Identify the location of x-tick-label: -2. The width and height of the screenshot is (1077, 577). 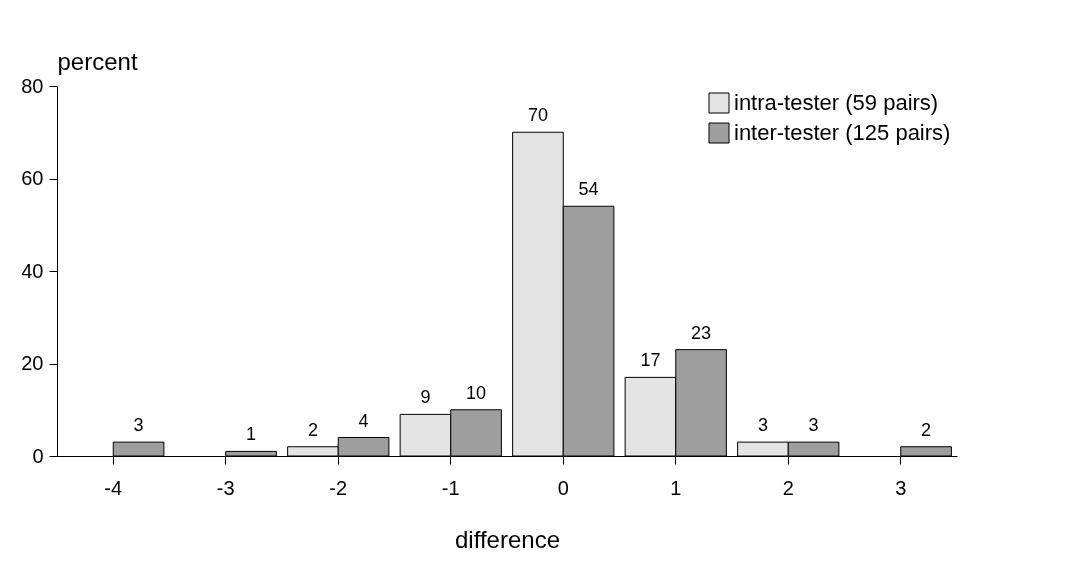
(338, 487).